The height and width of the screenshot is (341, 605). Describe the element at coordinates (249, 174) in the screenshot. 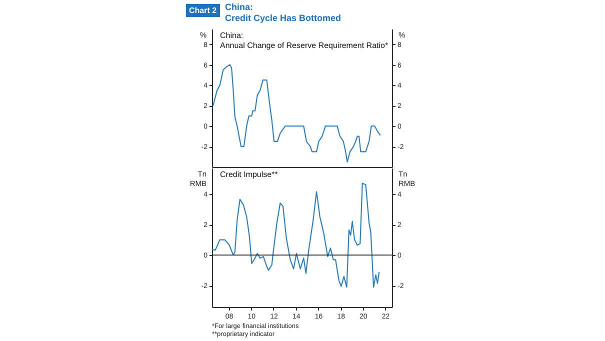

I see `chart-title: Credit Impulse**` at that location.